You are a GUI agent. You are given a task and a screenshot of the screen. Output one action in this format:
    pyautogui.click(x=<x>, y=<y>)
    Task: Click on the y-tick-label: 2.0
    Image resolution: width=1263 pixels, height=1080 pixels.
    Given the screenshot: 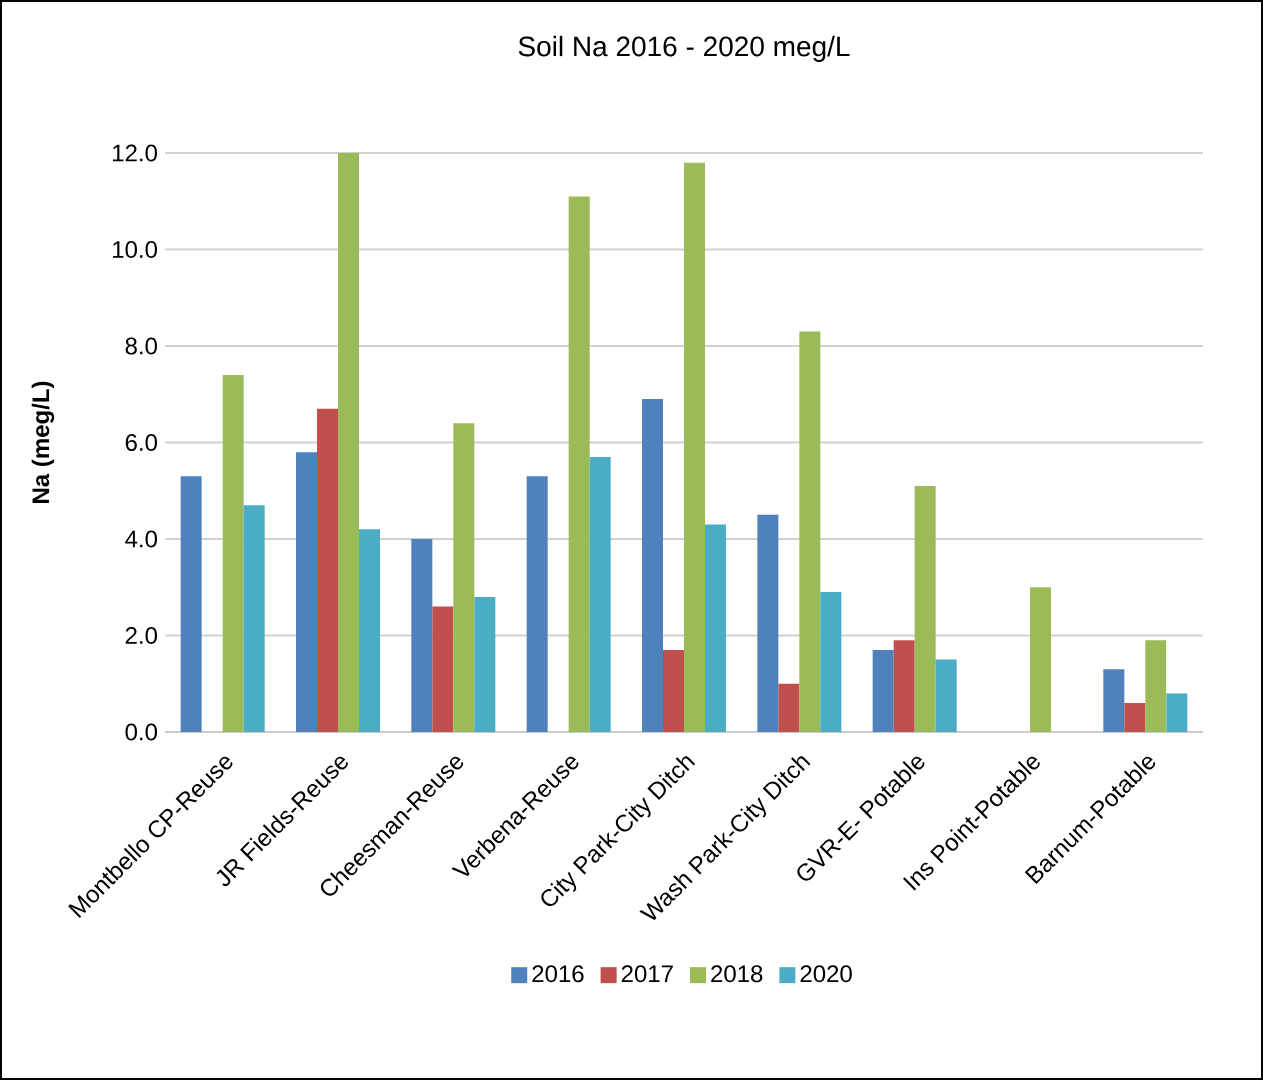 What is the action you would take?
    pyautogui.click(x=141, y=635)
    